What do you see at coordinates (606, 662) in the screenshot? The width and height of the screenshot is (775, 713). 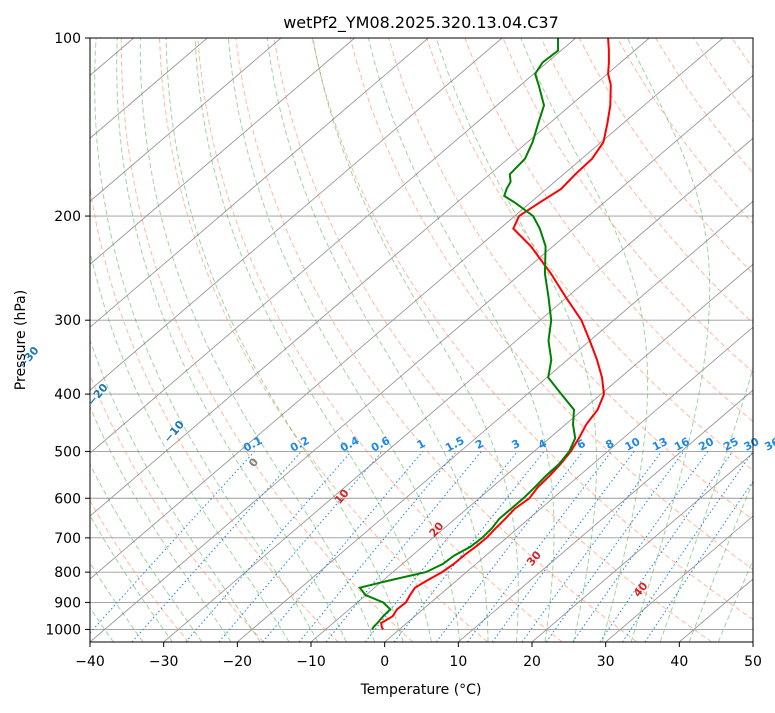 I see `x-tick-label: 30` at bounding box center [606, 662].